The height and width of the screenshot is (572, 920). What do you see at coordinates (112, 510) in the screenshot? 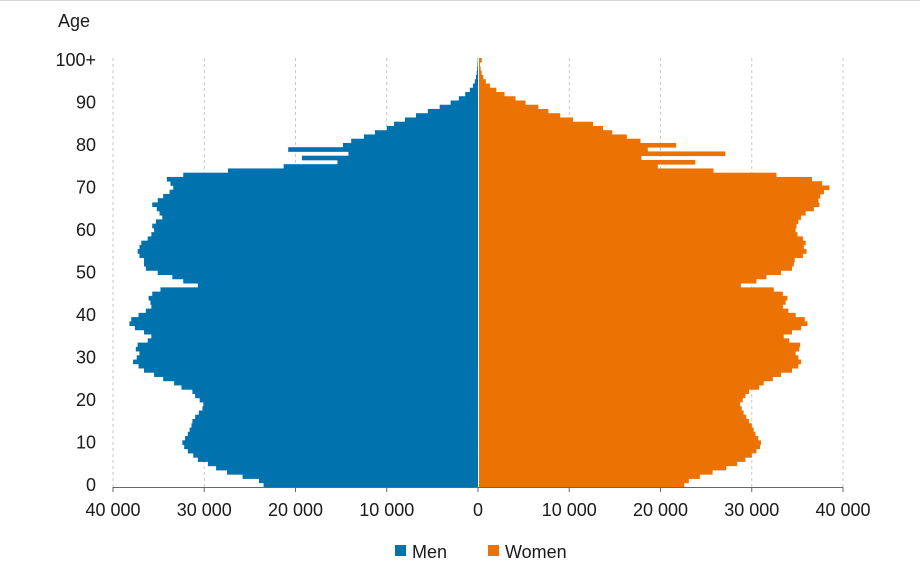
I see `x-tick-label: 40 000` at bounding box center [112, 510].